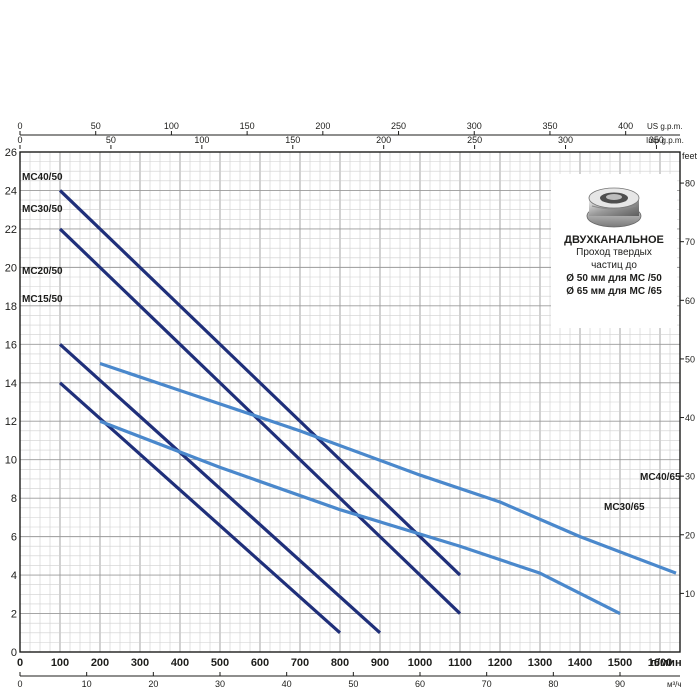 This screenshot has width=700, height=700. Describe the element at coordinates (322, 126) in the screenshot. I see `top-us-tick-label: 200` at that location.